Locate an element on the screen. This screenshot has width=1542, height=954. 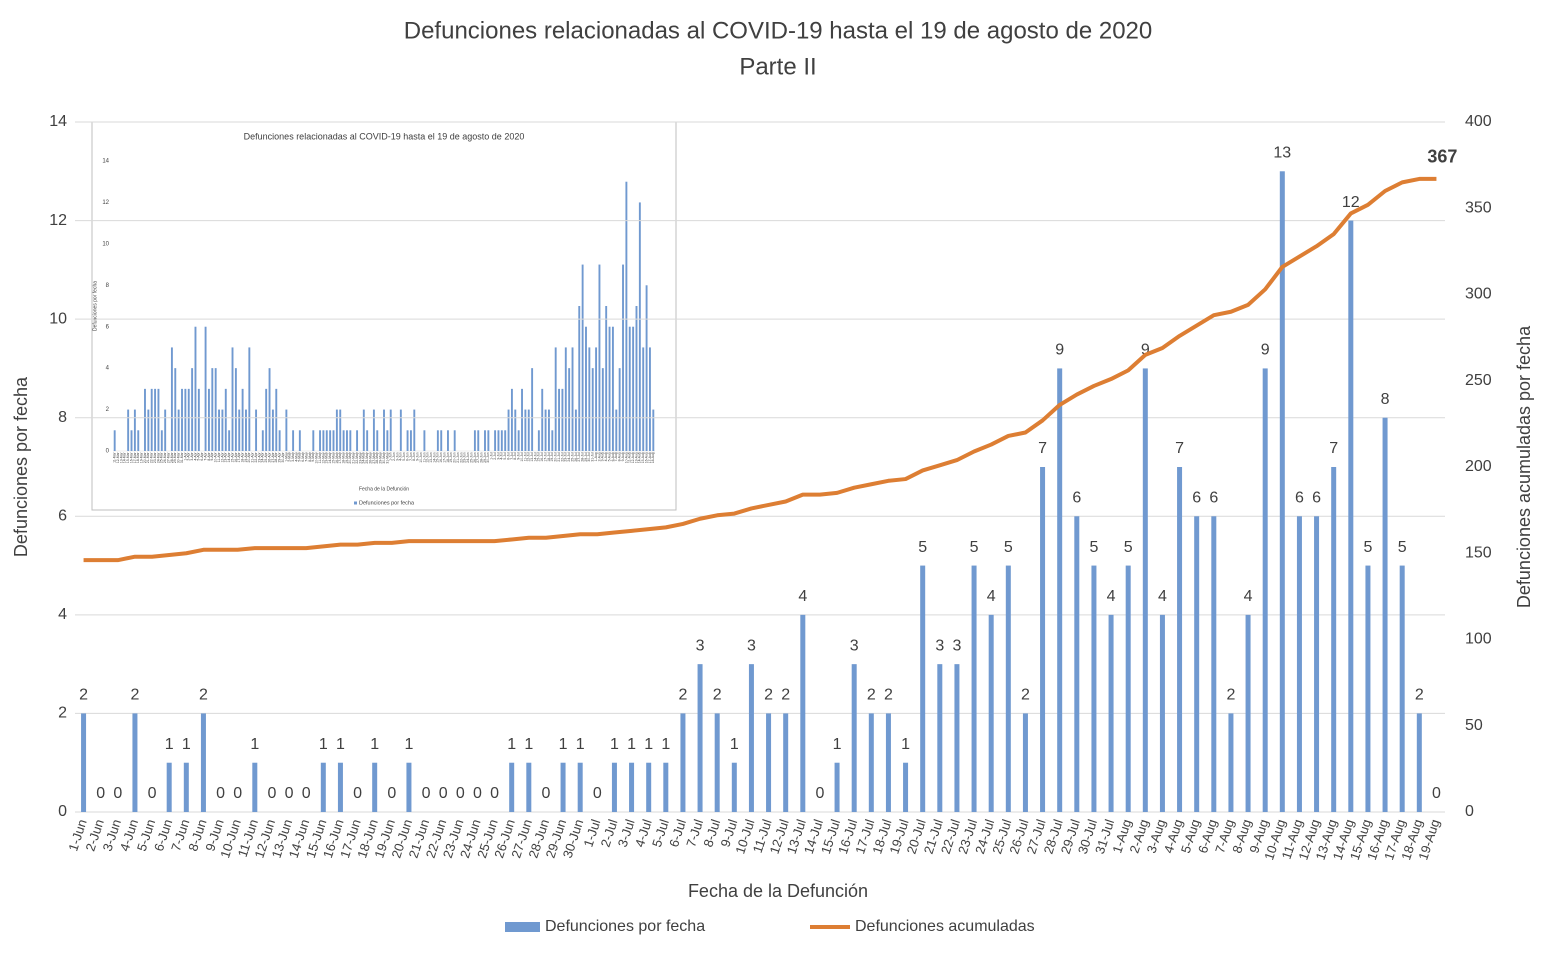
x-tick-label: 8-Jul is located at coordinates (515, 456).